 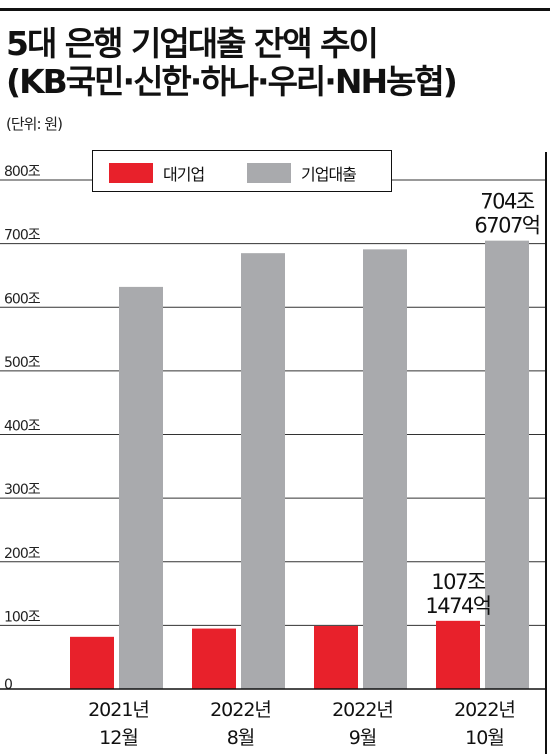 What do you see at coordinates (157, 173) in the screenshot?
I see `legend-item-large-corp: 대기업` at bounding box center [157, 173].